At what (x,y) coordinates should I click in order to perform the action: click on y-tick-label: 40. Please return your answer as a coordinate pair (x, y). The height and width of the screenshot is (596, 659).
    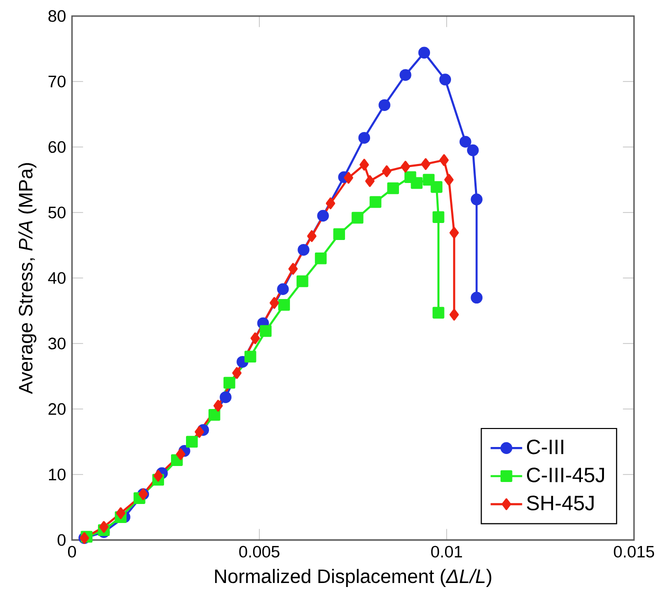
    Looking at the image, I should click on (57, 278).